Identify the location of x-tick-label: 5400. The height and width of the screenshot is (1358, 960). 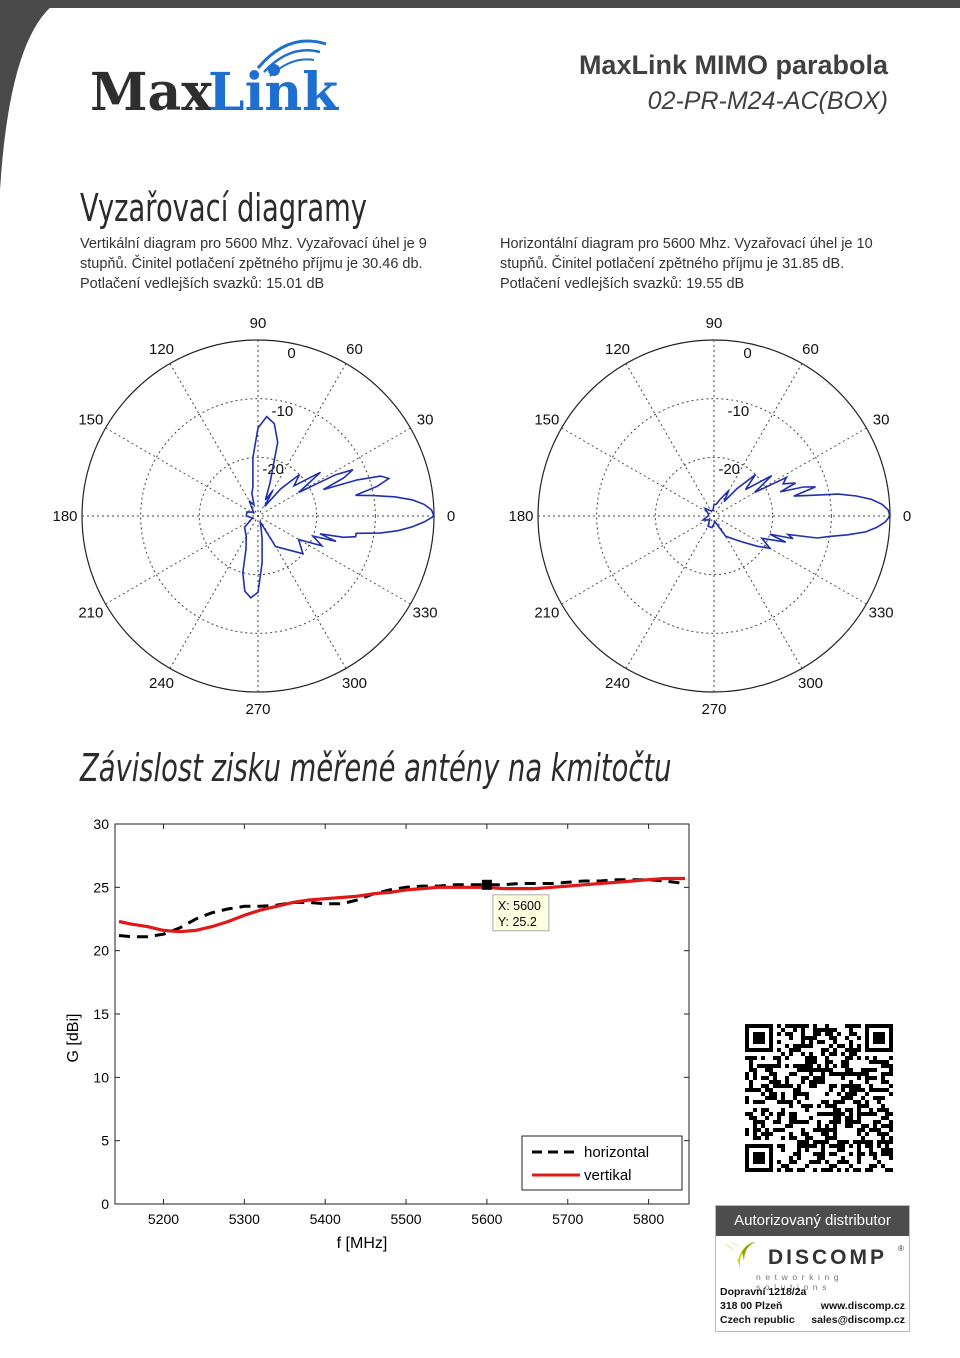
(325, 1219).